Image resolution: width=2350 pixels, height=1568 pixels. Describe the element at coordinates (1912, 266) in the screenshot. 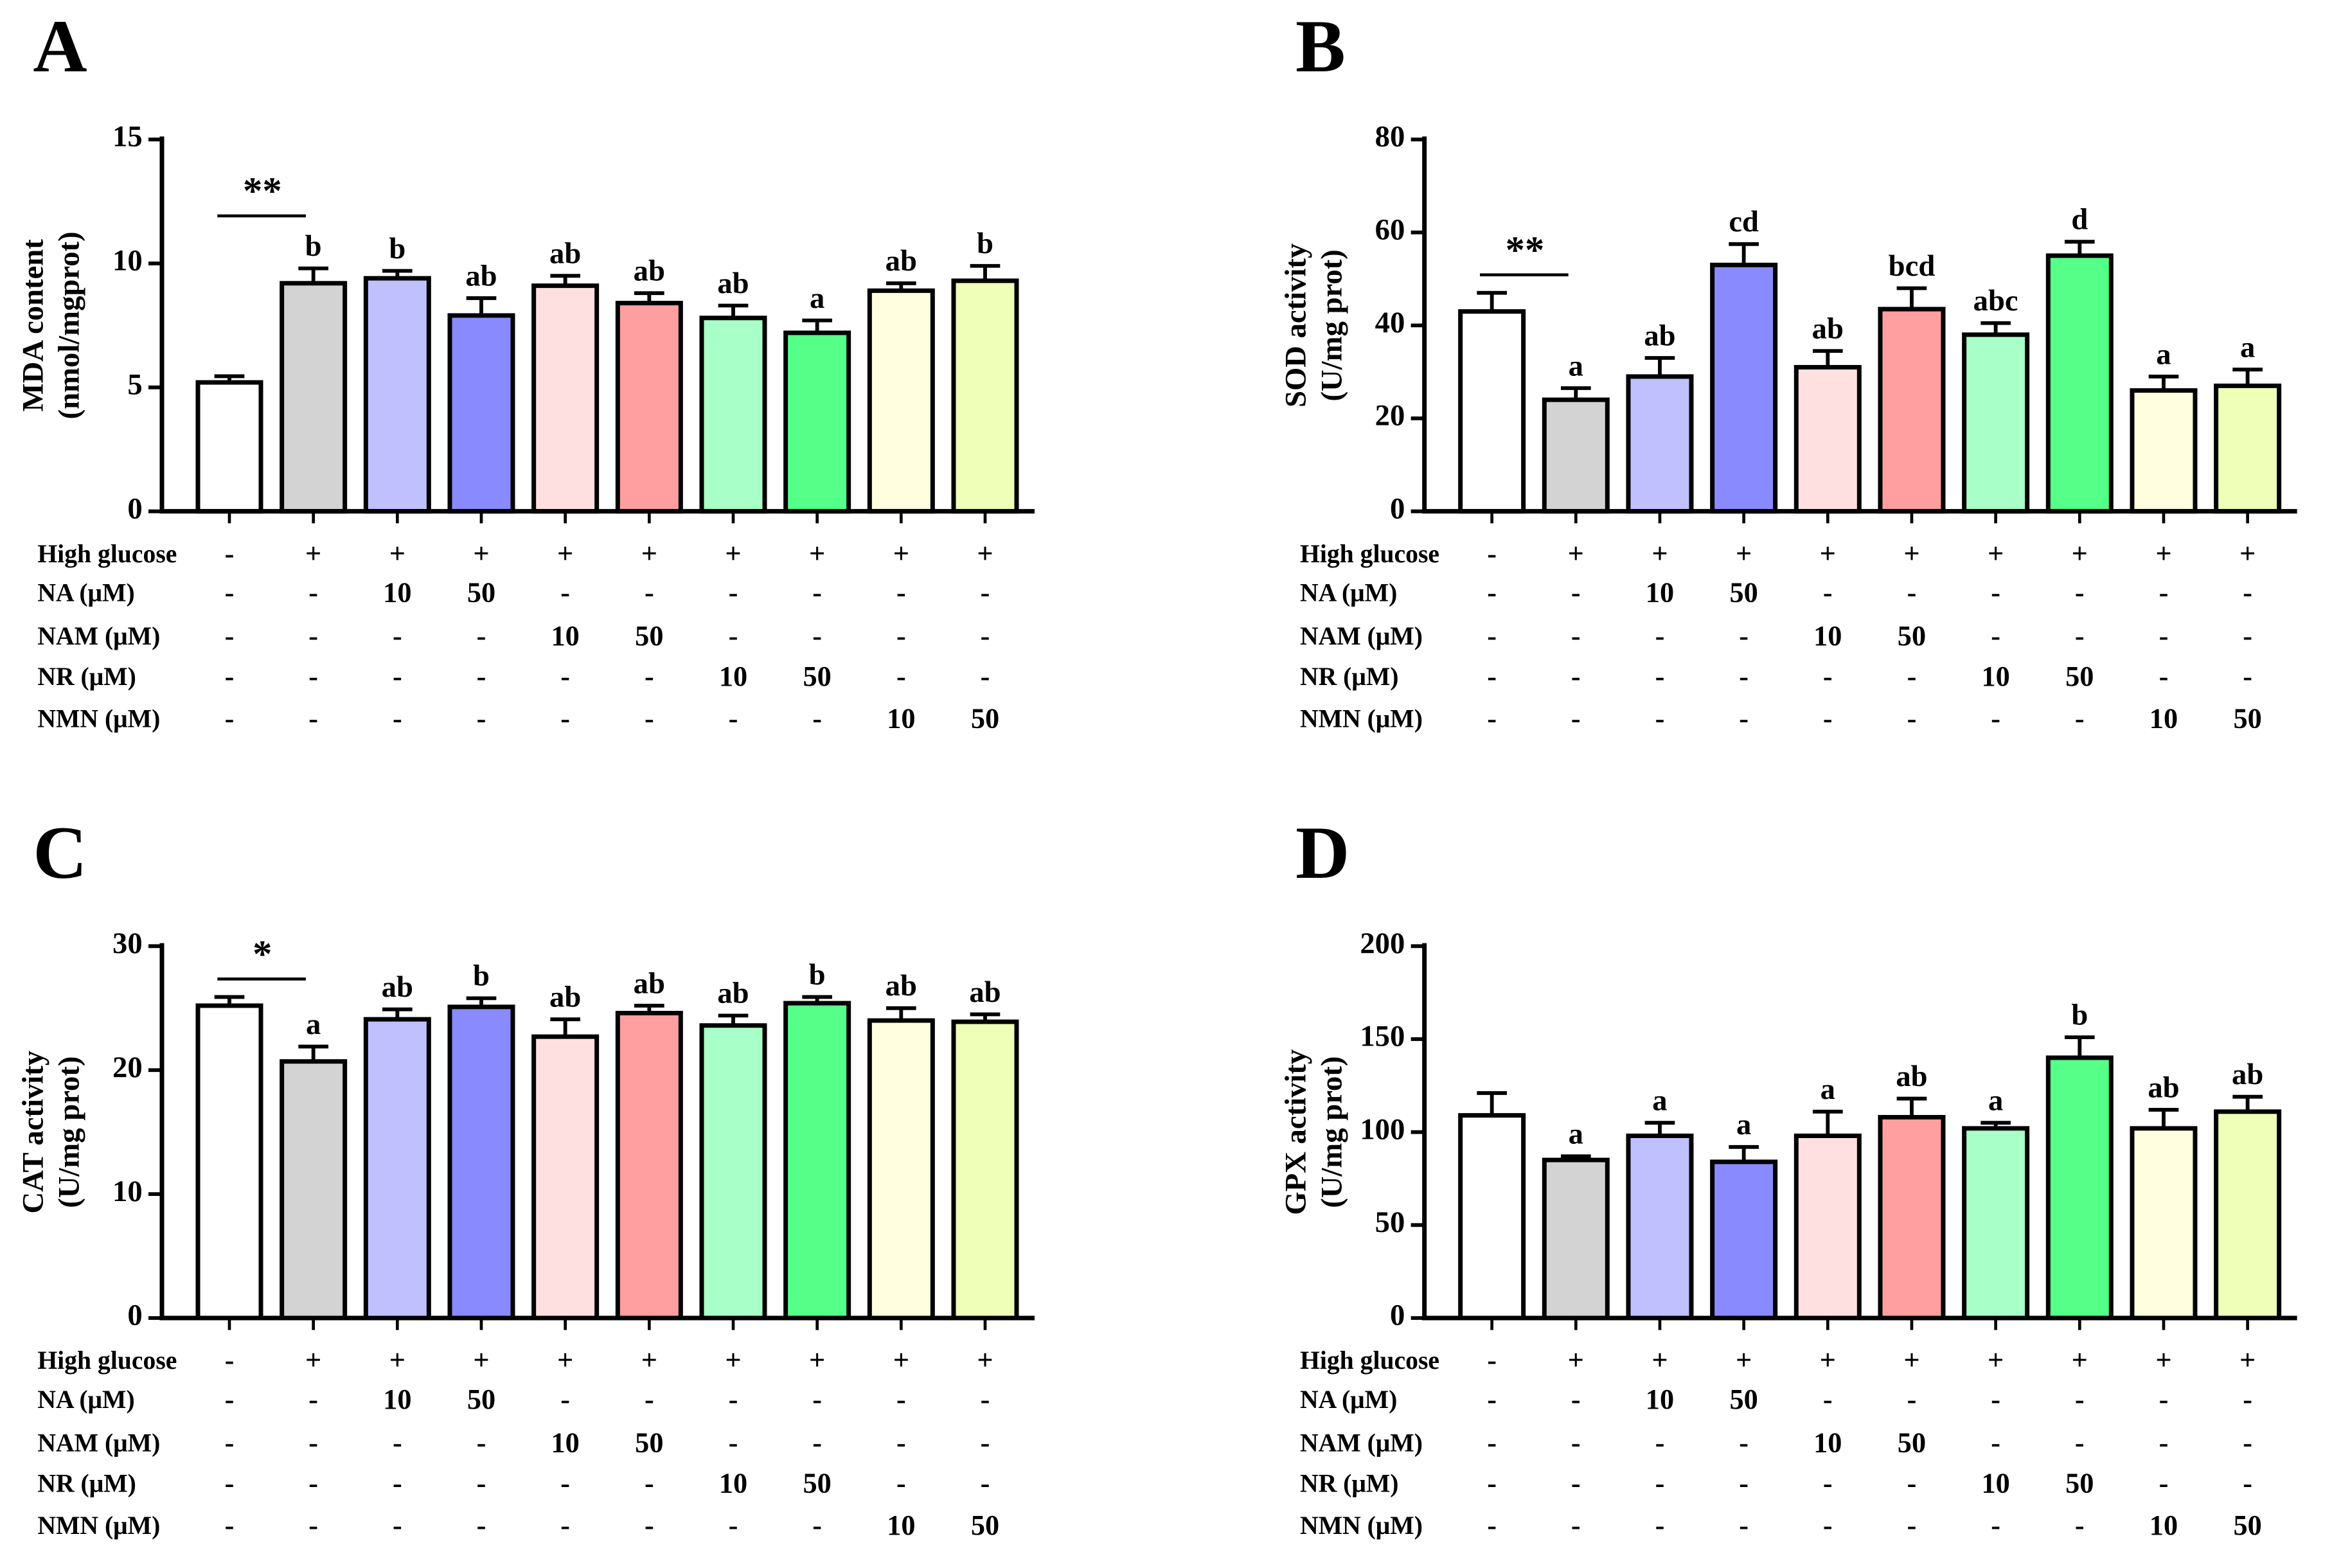

I see `significance-letter: bcd` at that location.